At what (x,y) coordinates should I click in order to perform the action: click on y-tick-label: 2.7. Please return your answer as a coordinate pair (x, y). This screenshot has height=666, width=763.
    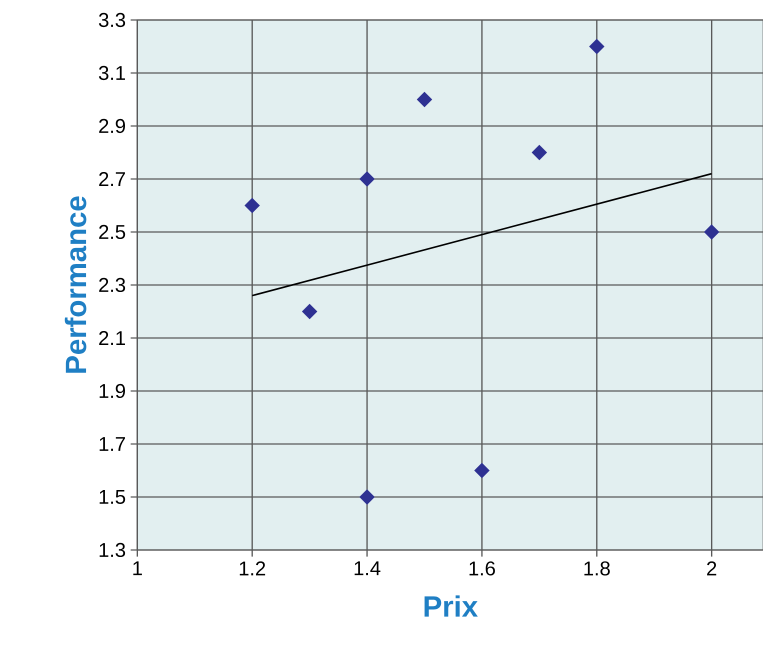
    Looking at the image, I should click on (112, 179).